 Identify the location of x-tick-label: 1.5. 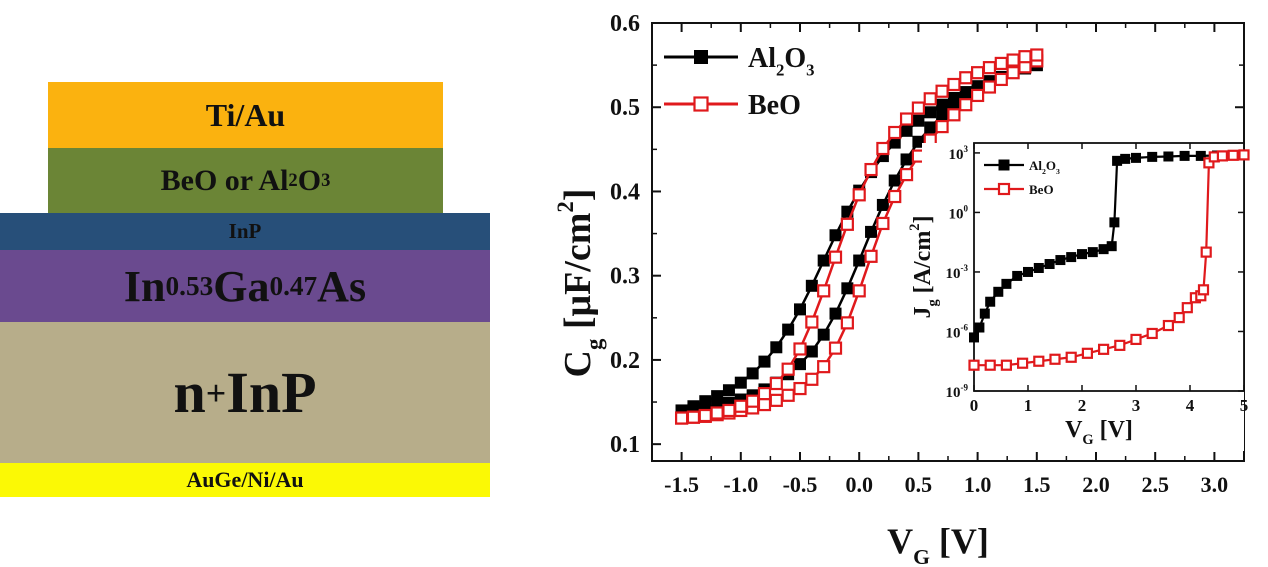
(1037, 484).